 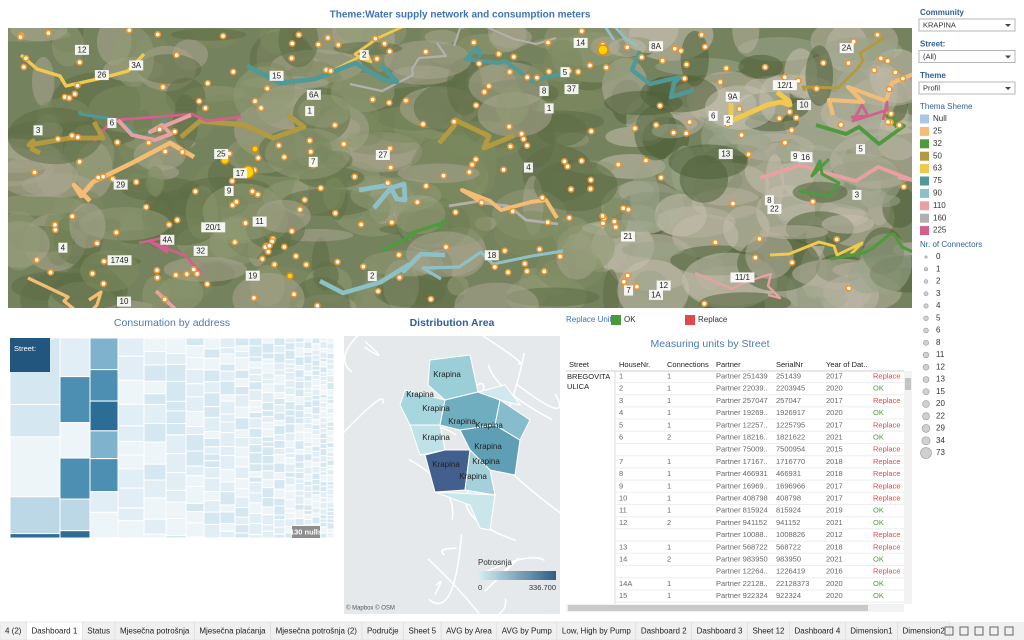 I want to click on column-header: Street, so click(x=579, y=364).